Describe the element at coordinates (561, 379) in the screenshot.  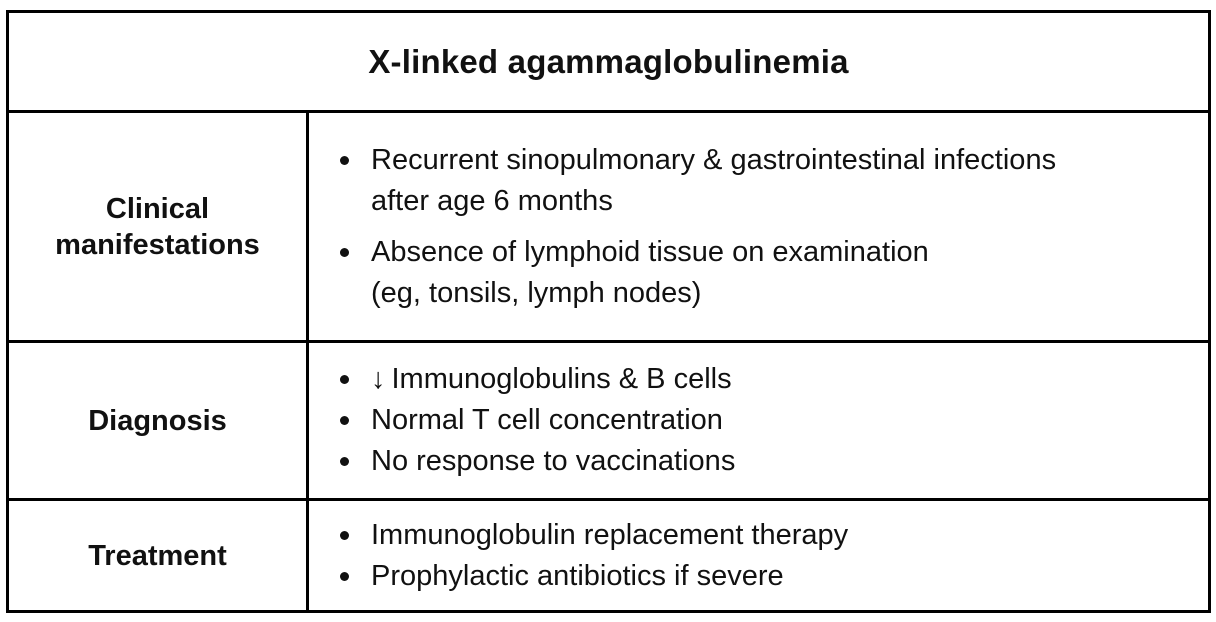
I see `bullet-text: Immunoglobulins & B cells` at that location.